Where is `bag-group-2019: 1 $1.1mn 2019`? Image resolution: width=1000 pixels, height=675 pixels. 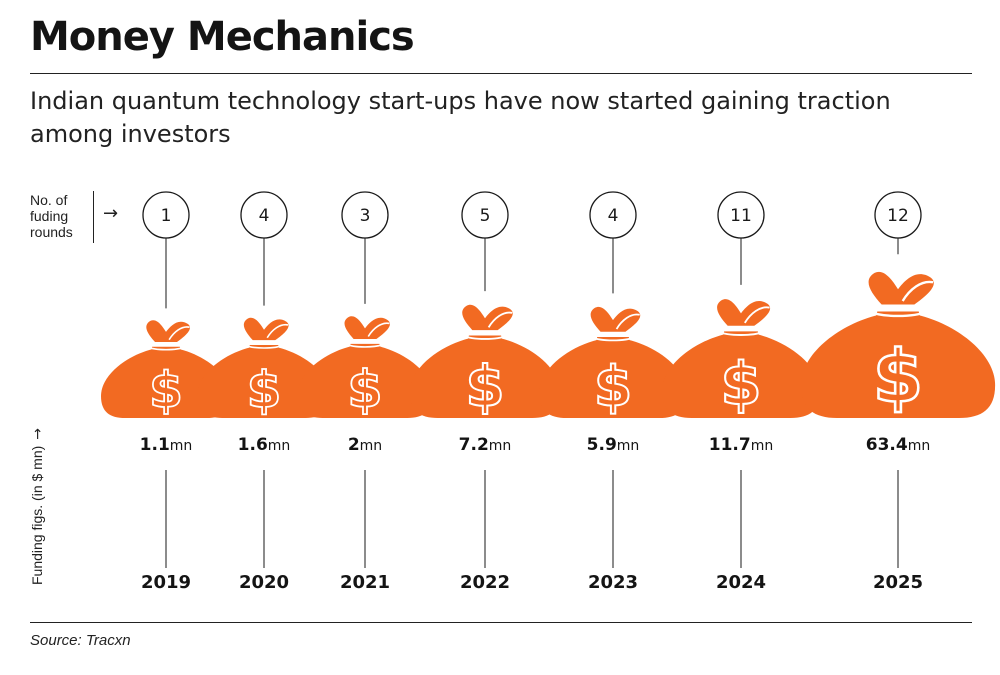 bag-group-2019: 1 $1.1mn 2019 is located at coordinates (166, 392).